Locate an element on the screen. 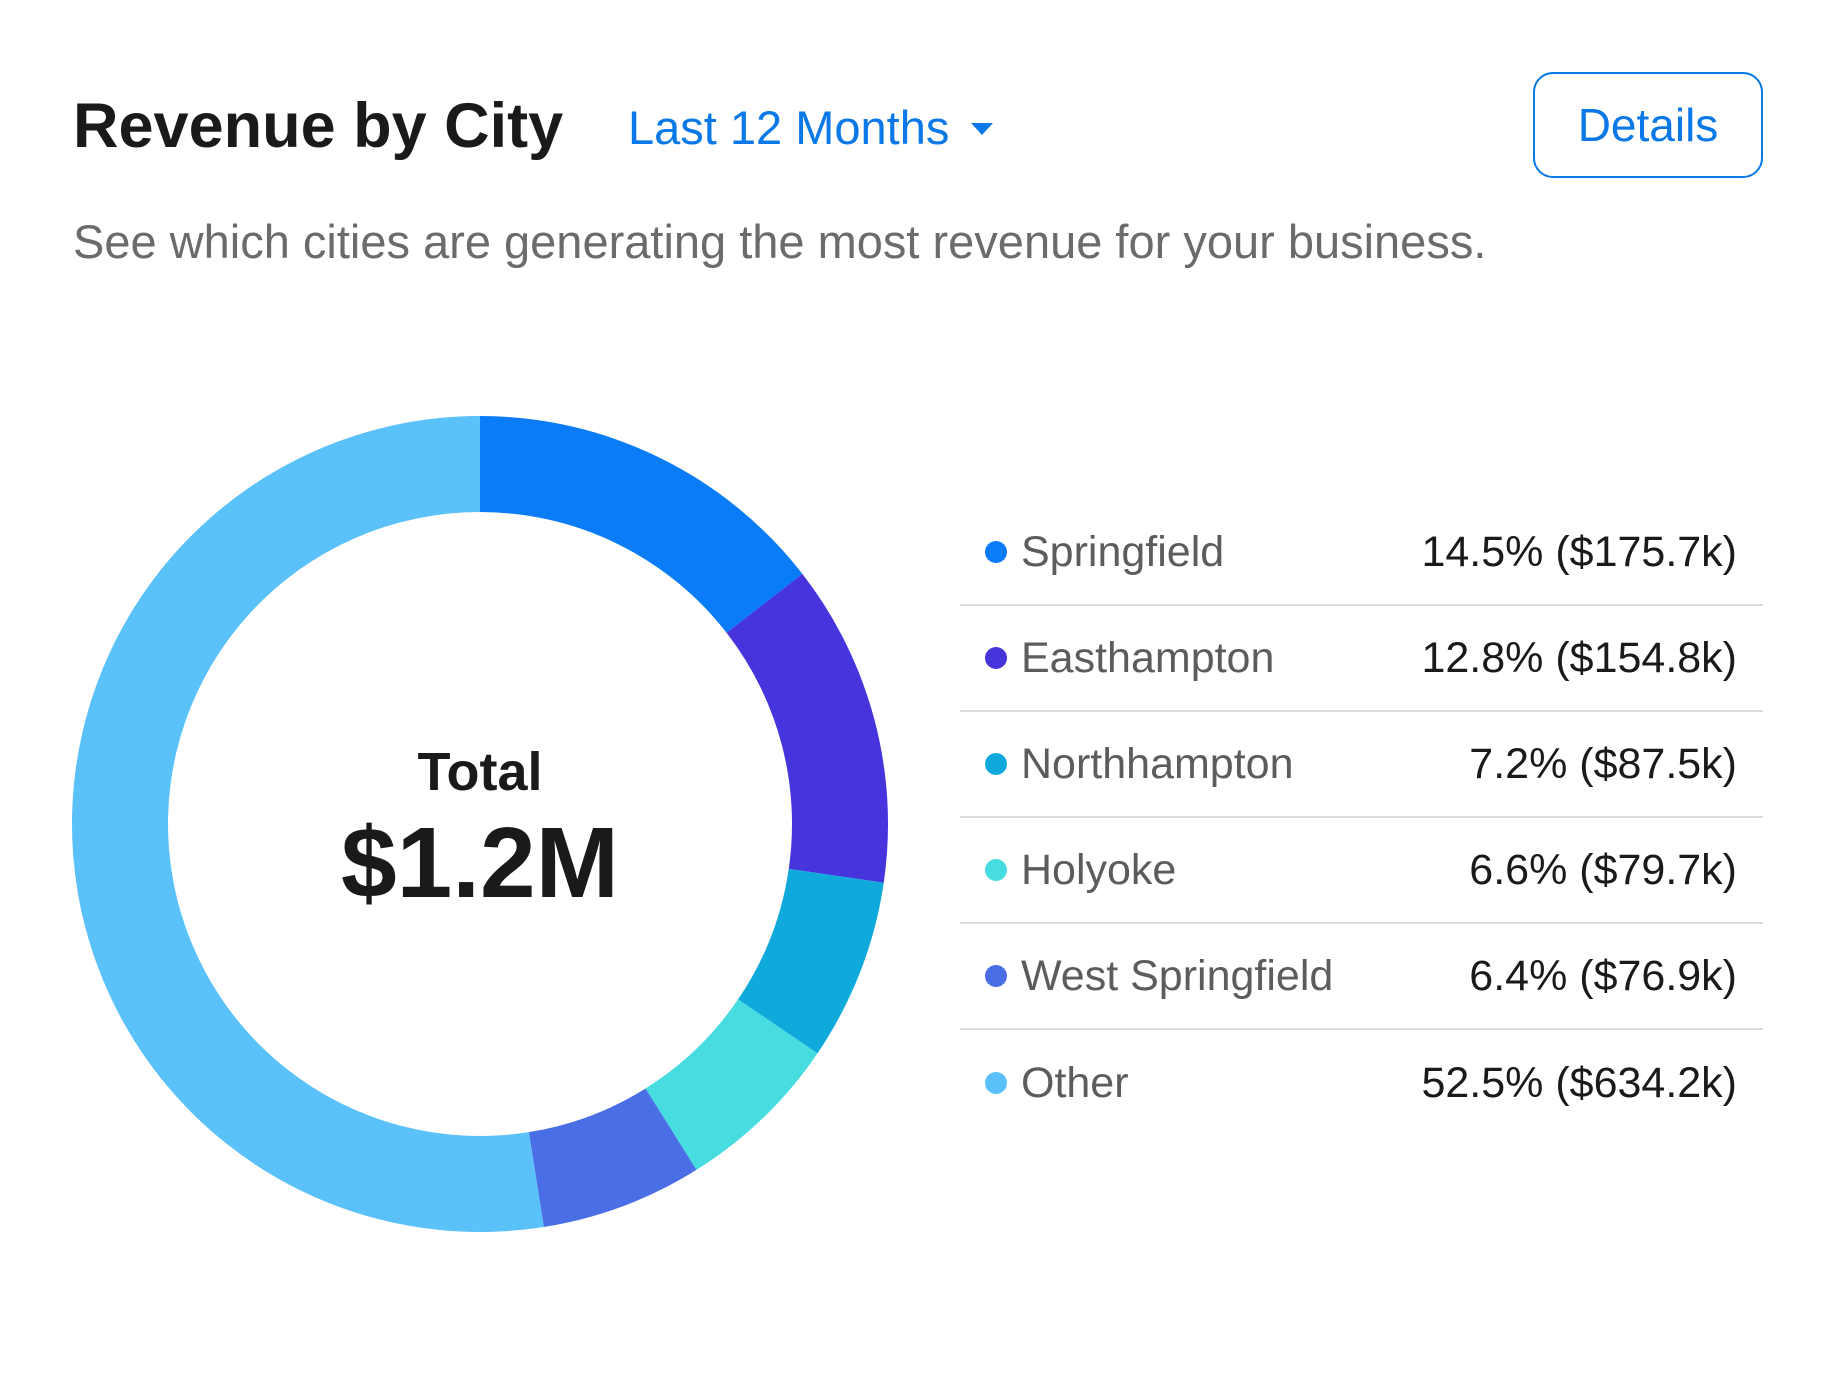  caret-down-icon is located at coordinates (982, 129).